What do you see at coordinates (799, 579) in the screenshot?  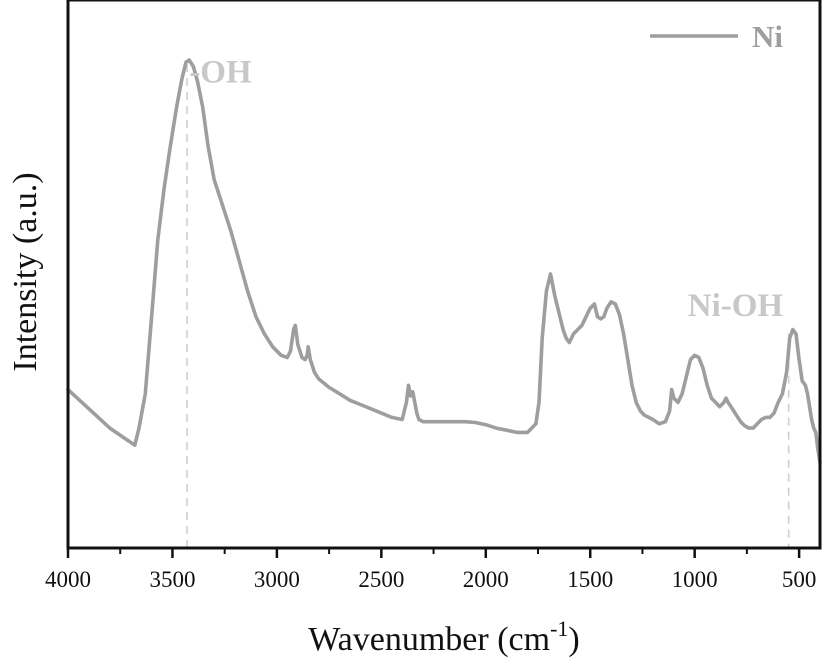 I see `x-tick-label-500: 500` at bounding box center [799, 579].